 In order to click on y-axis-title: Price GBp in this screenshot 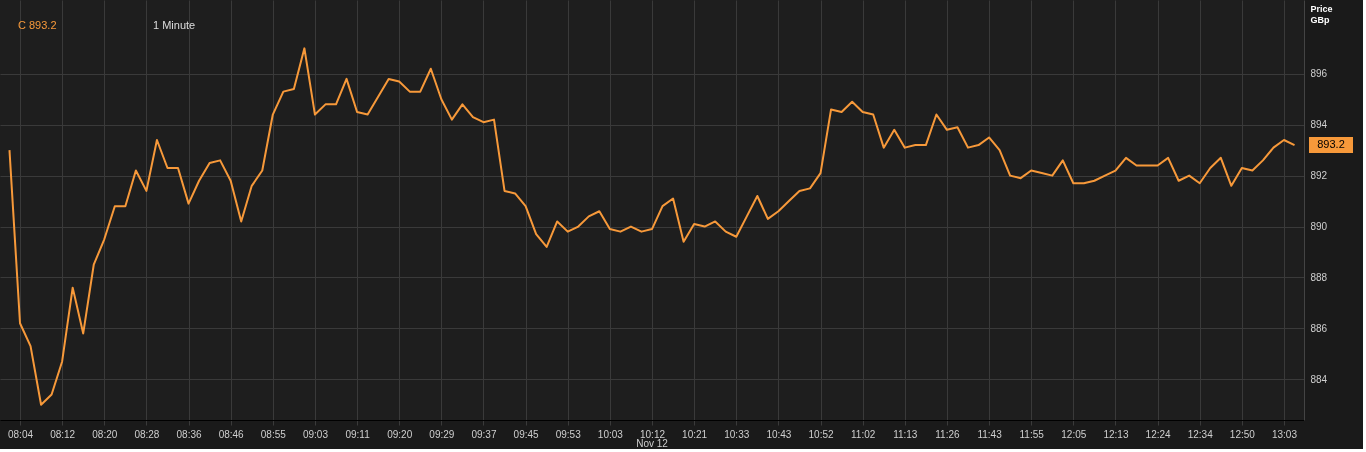, I will do `click(1321, 14)`.